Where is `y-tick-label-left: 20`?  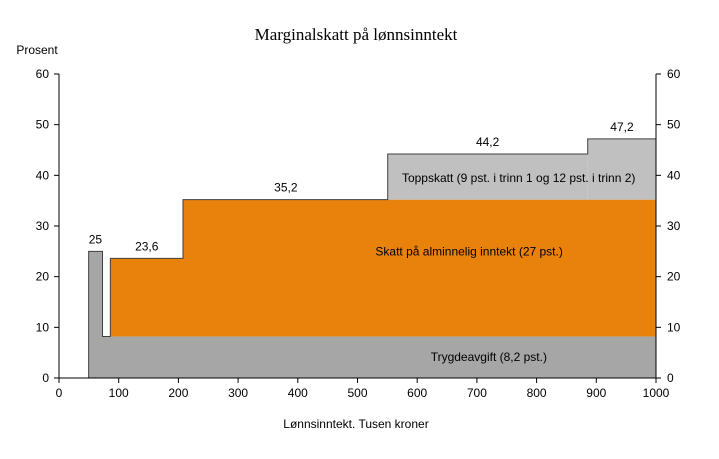
y-tick-label-left: 20 is located at coordinates (43, 277).